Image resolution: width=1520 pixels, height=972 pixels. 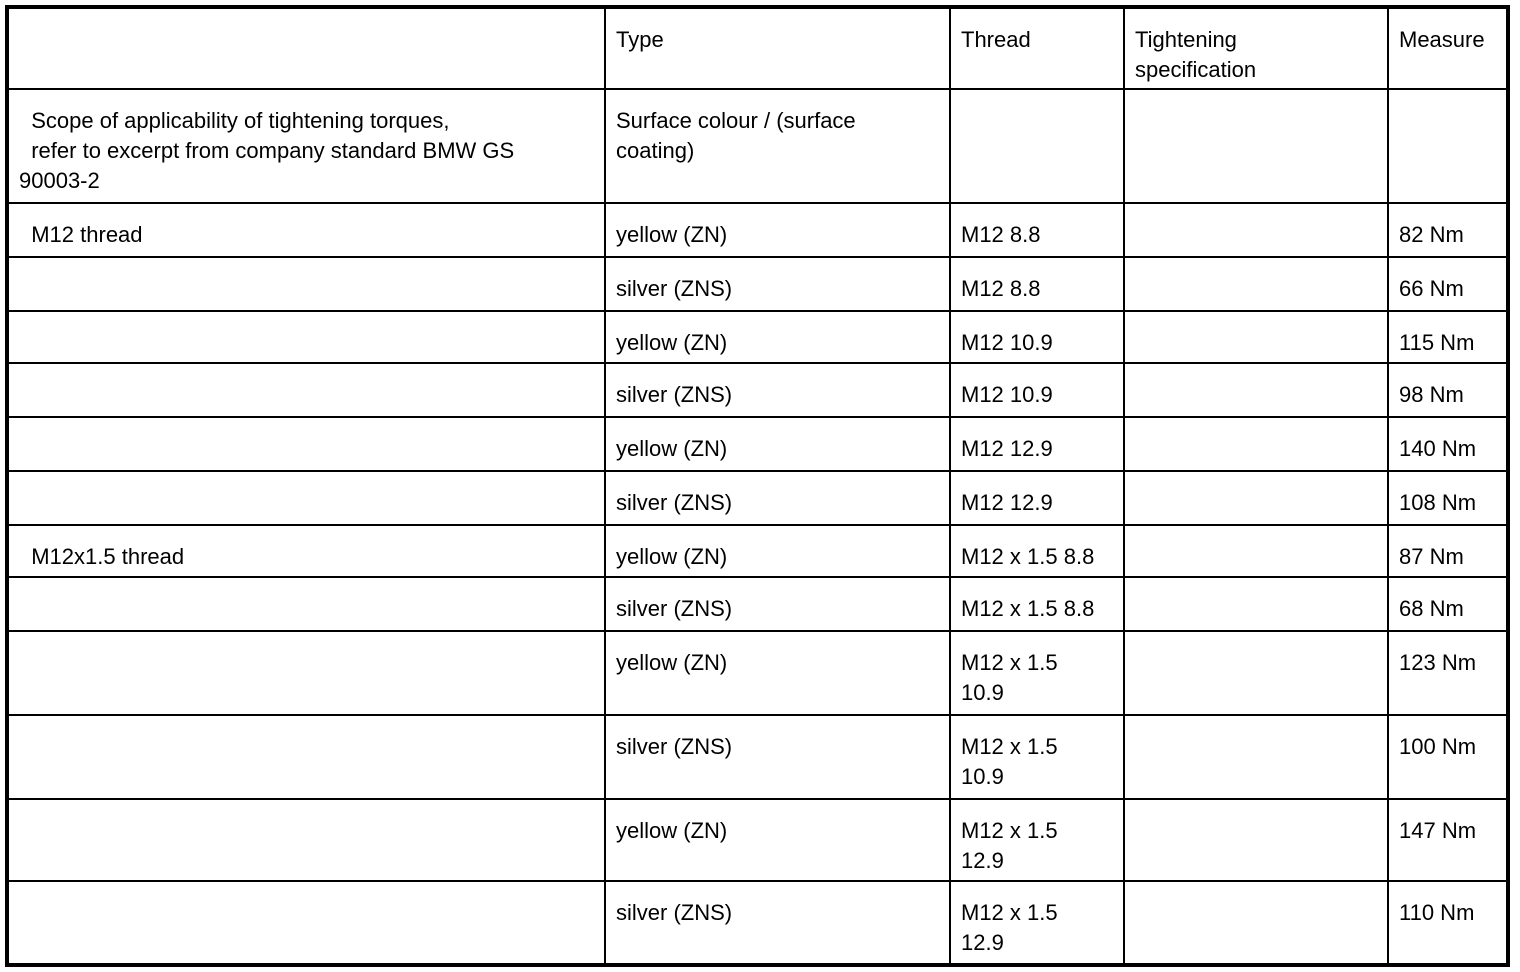 I want to click on cell-measure: 68 Nm, so click(x=1448, y=604).